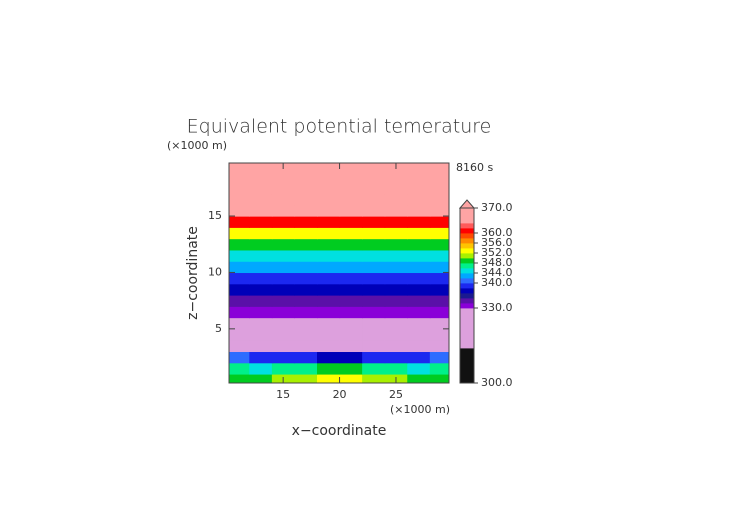  Describe the element at coordinates (420, 409) in the screenshot. I see `x-unit: (×1000 m)` at that location.